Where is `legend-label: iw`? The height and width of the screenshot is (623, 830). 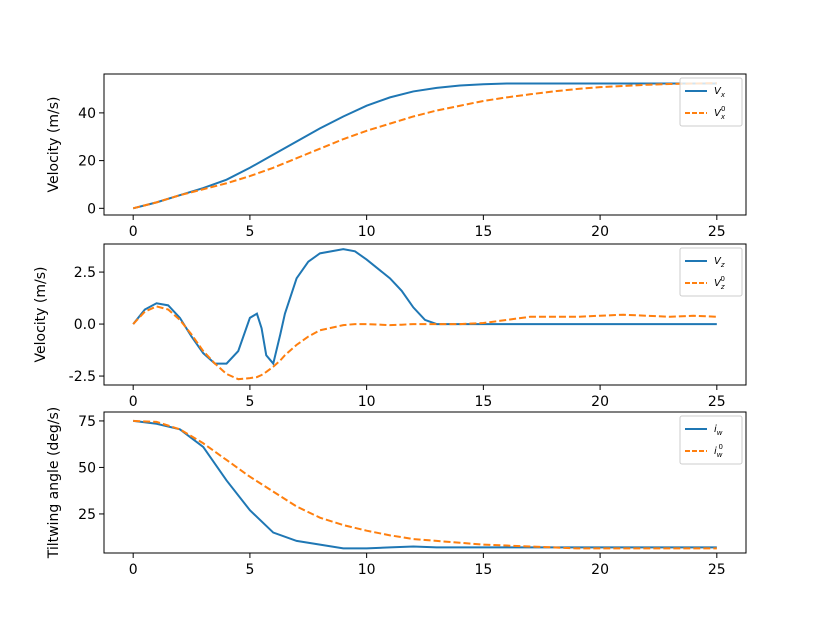
legend-label: iw is located at coordinates (718, 430).